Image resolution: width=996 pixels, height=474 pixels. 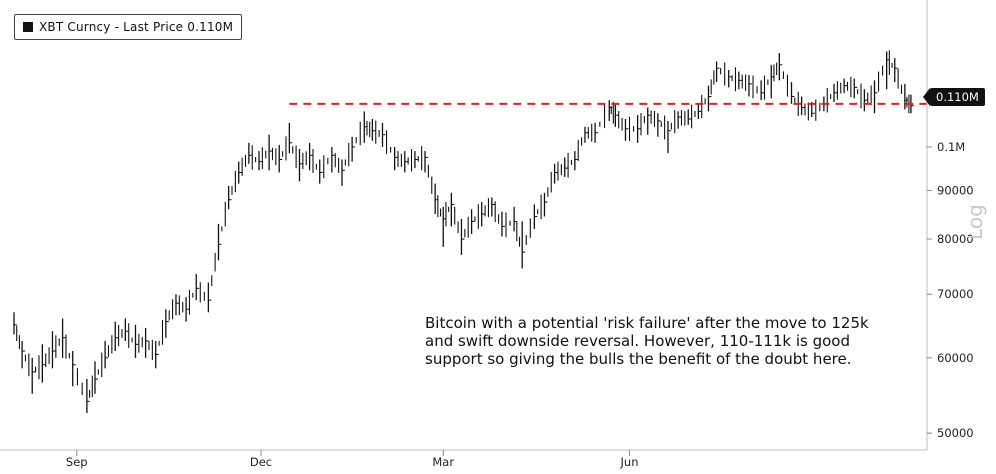 What do you see at coordinates (136, 27) in the screenshot?
I see `legend-label: XBT Curncy - Last Price 0.110M` at bounding box center [136, 27].